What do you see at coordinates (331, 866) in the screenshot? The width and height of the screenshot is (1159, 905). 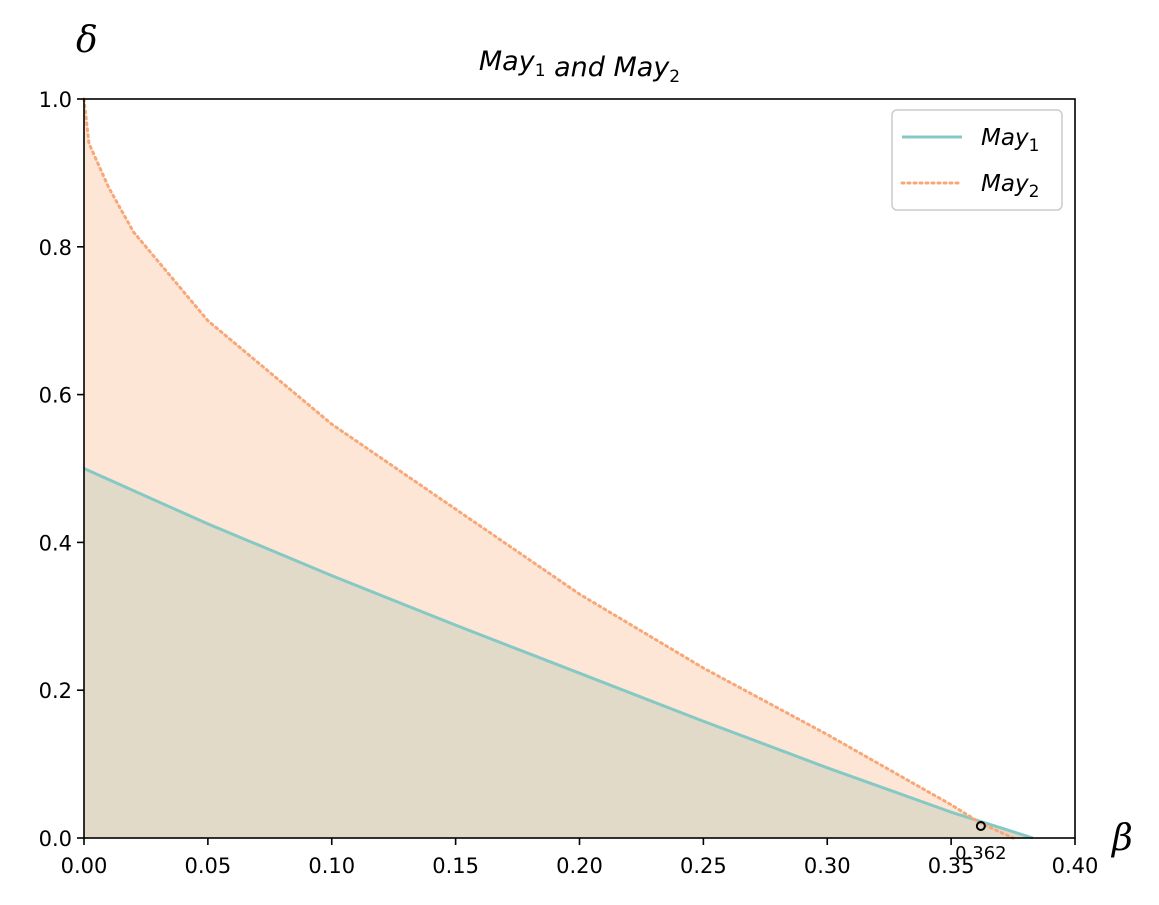 I see `x-tick-label: 0.10` at bounding box center [331, 866].